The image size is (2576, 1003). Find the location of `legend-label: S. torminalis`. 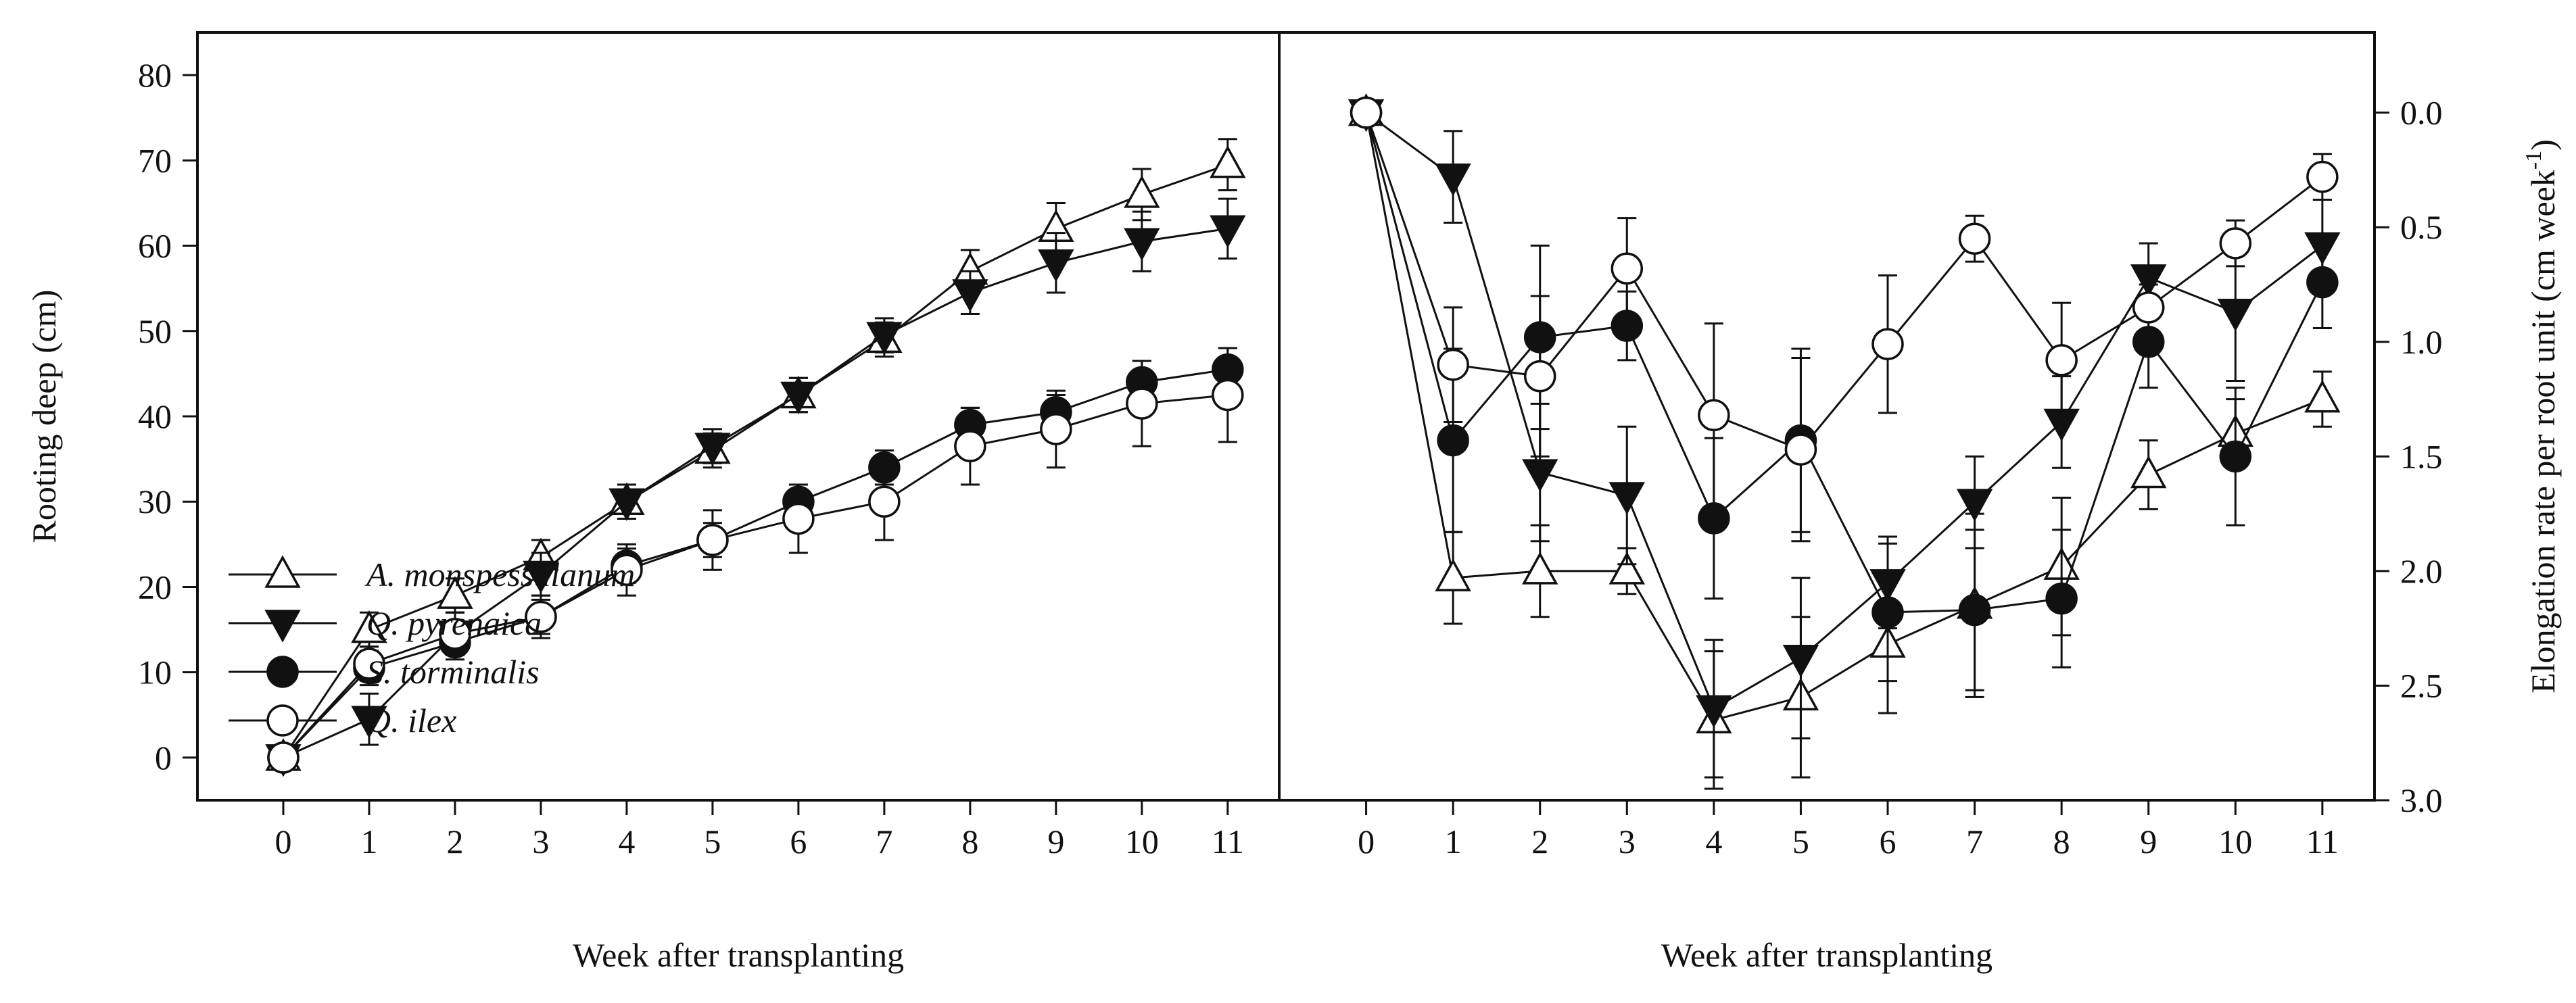

legend-label: S. torminalis is located at coordinates (453, 672).